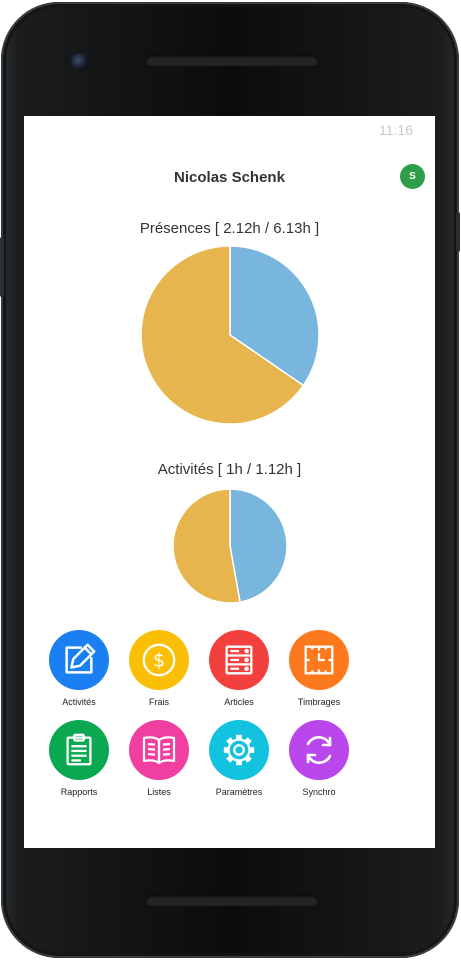 The height and width of the screenshot is (960, 461). I want to click on clock-icon, so click(319, 660).